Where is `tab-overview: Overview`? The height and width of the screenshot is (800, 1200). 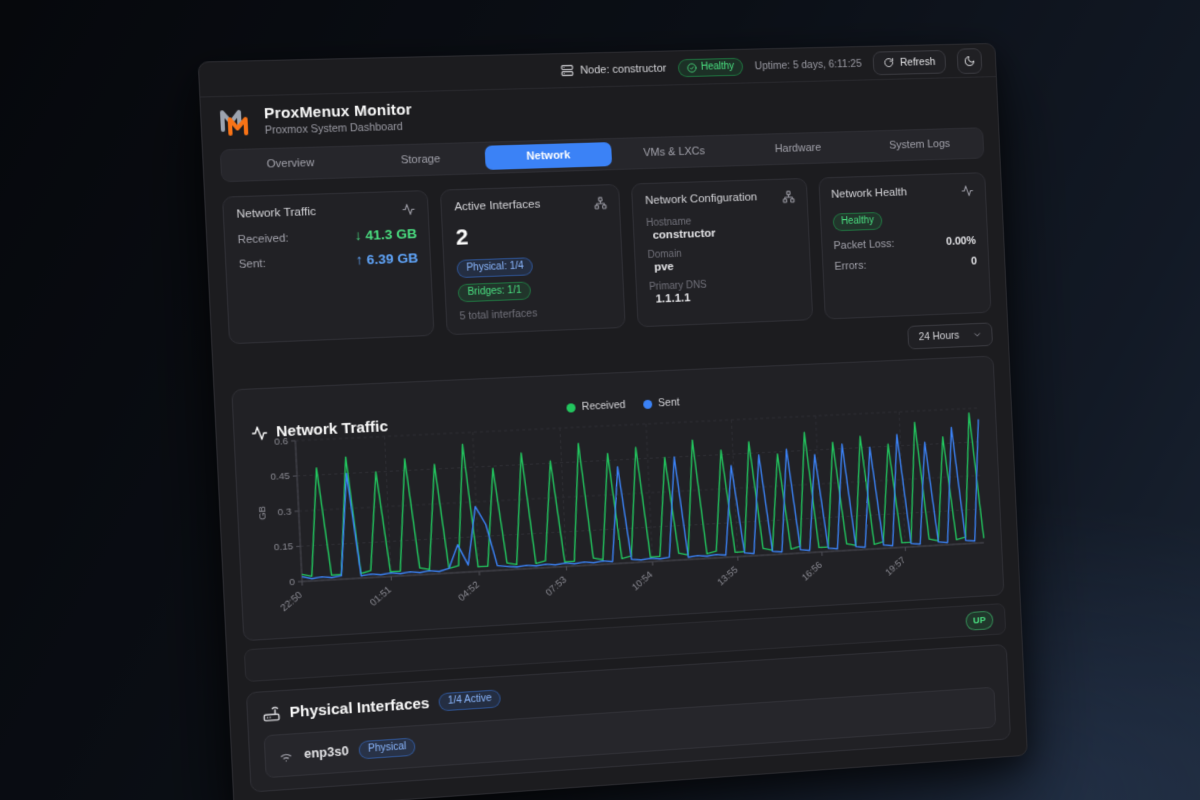 tab-overview: Overview is located at coordinates (290, 163).